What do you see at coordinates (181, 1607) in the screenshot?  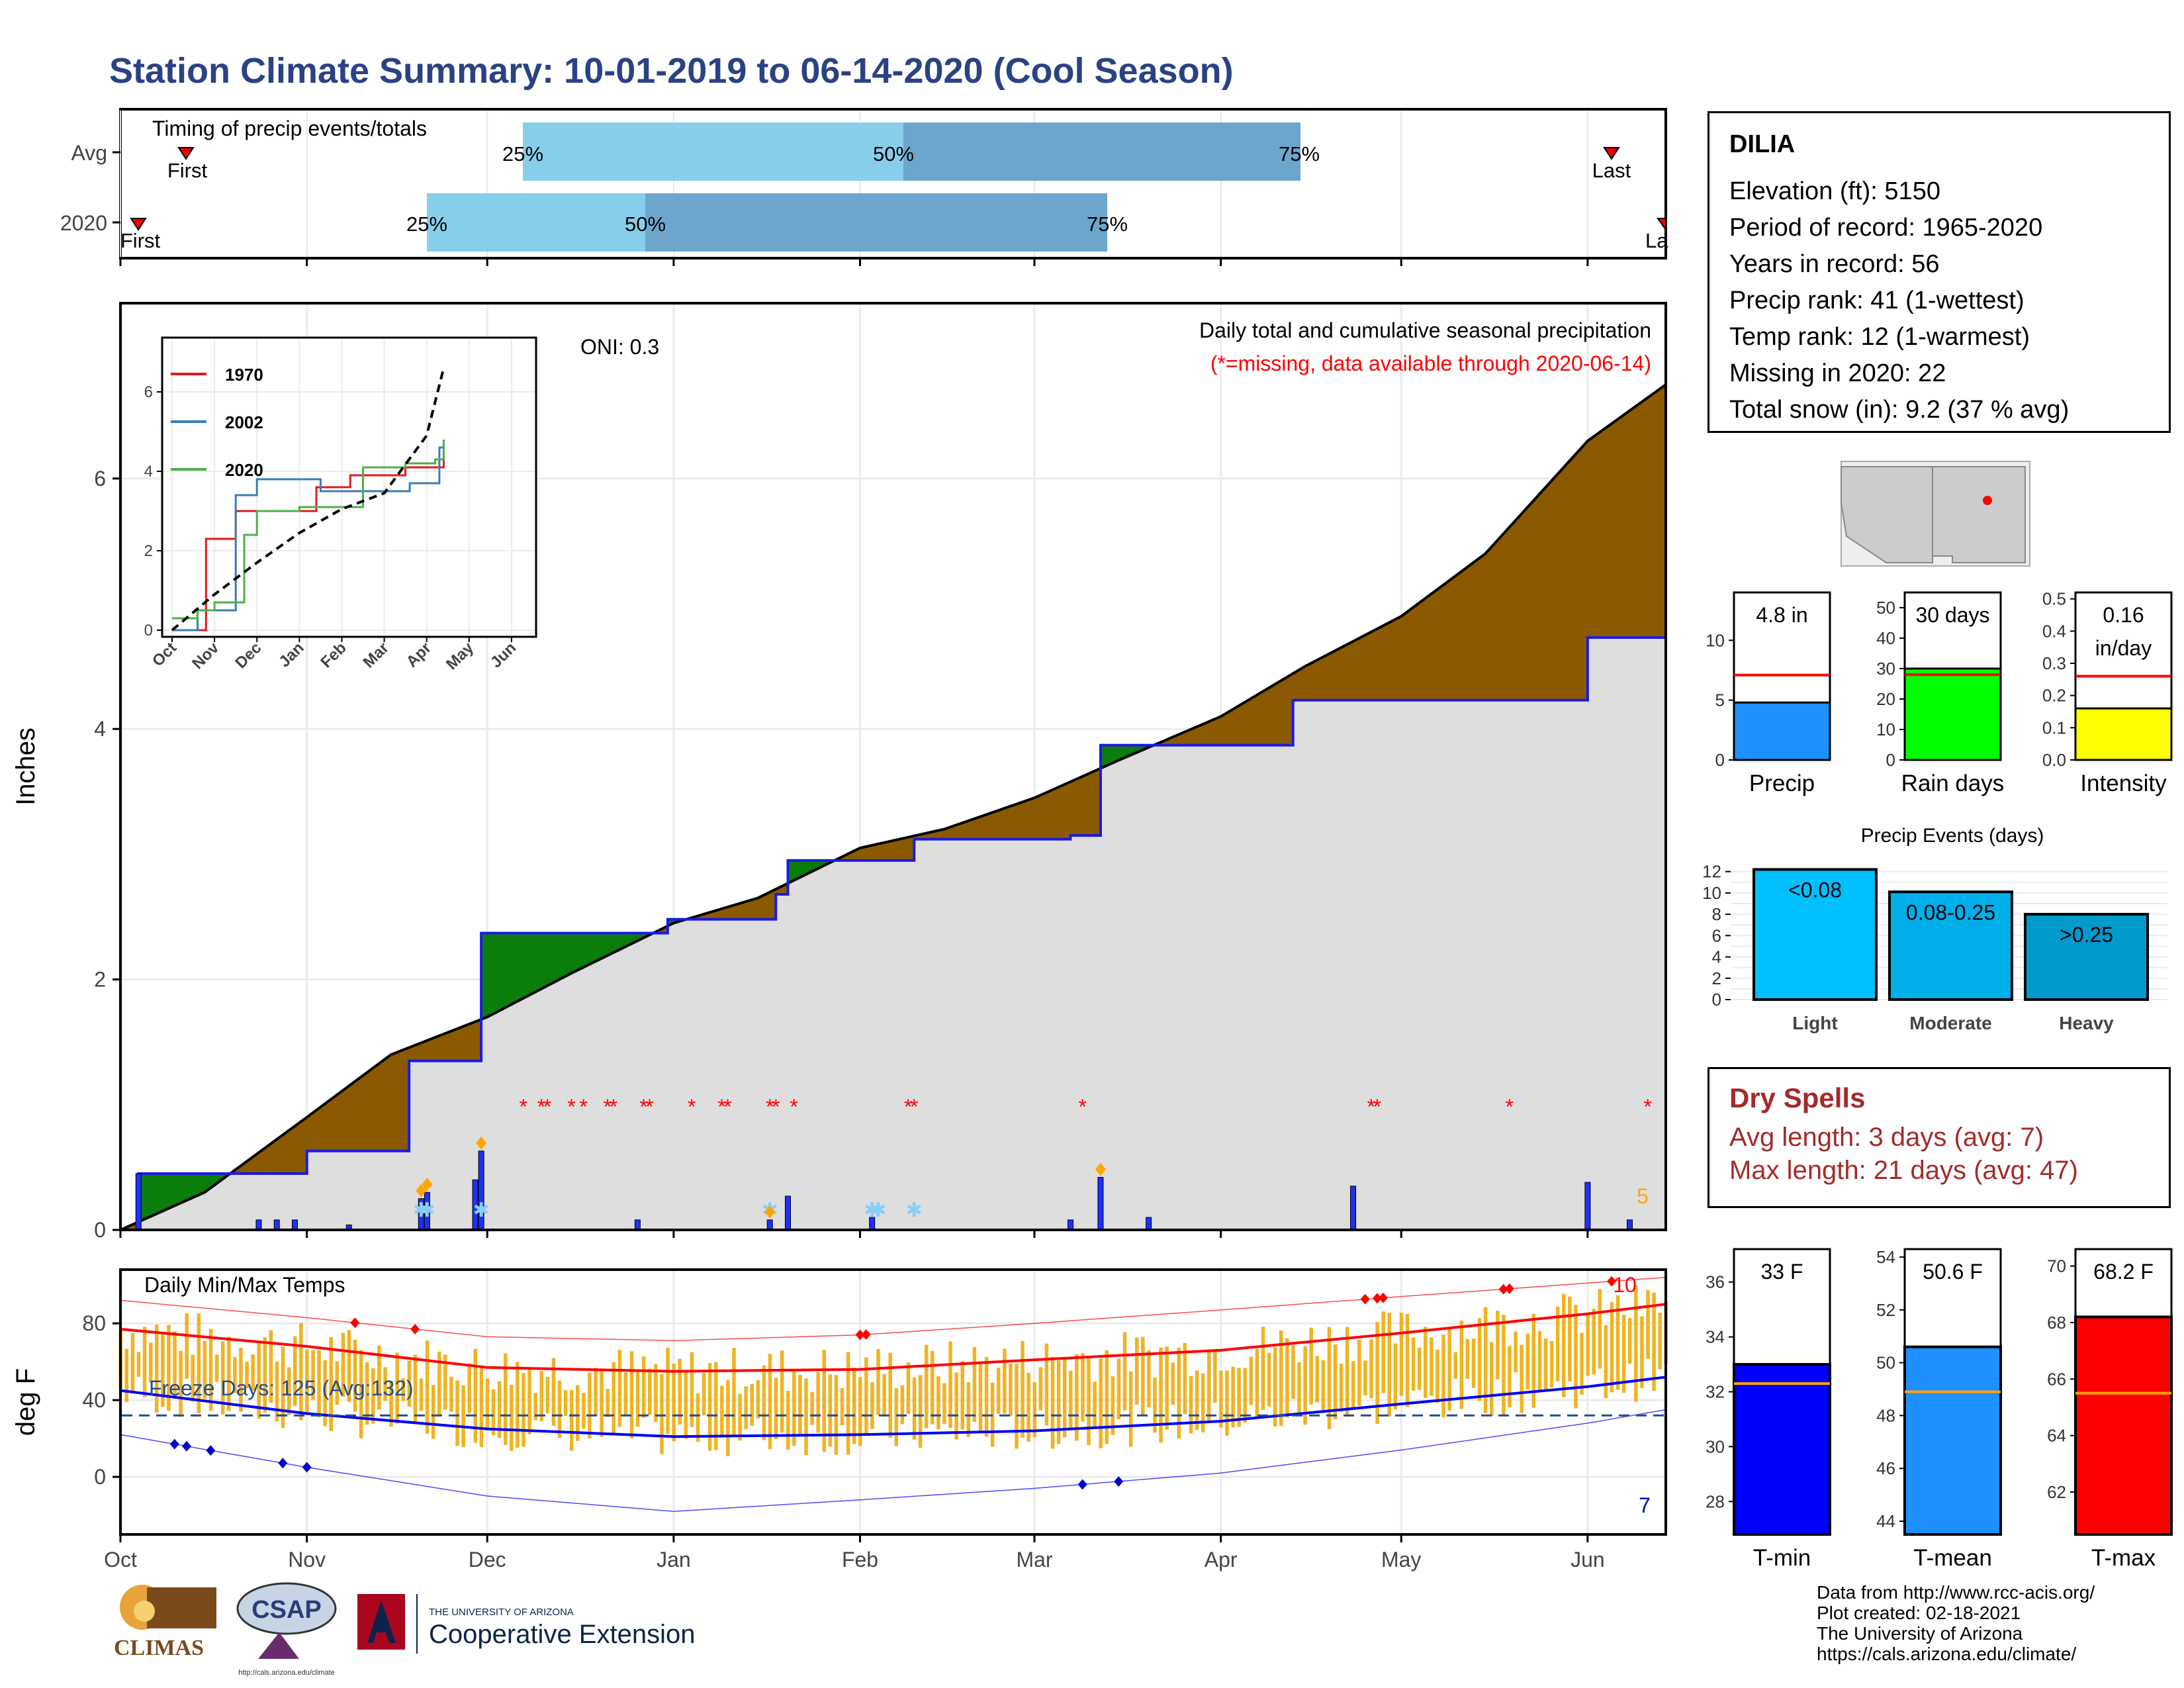 I see `climas-logo-block` at bounding box center [181, 1607].